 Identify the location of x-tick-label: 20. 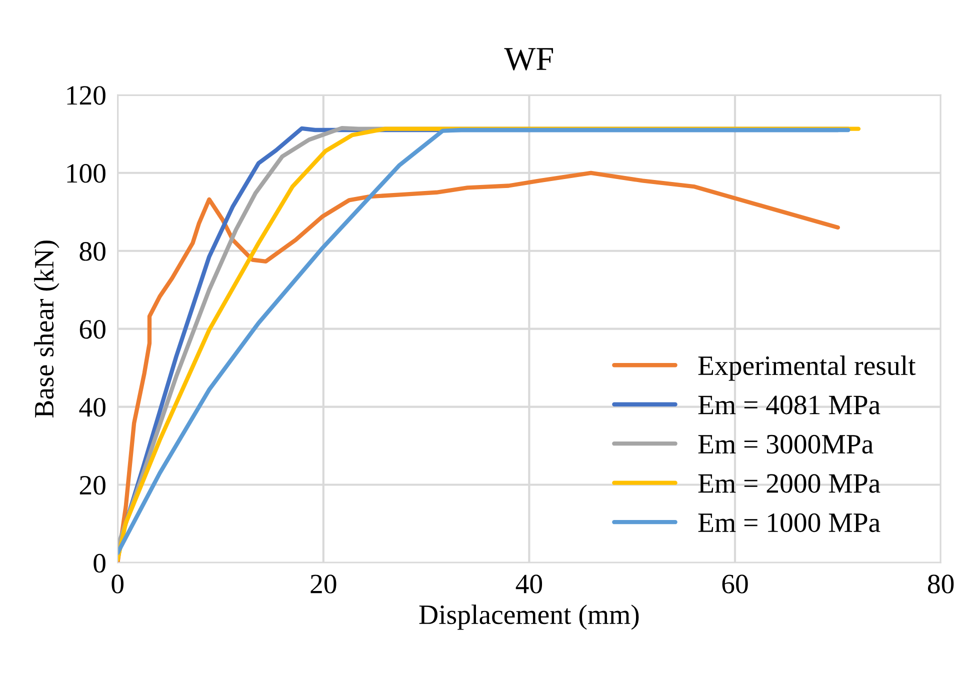
(323, 584).